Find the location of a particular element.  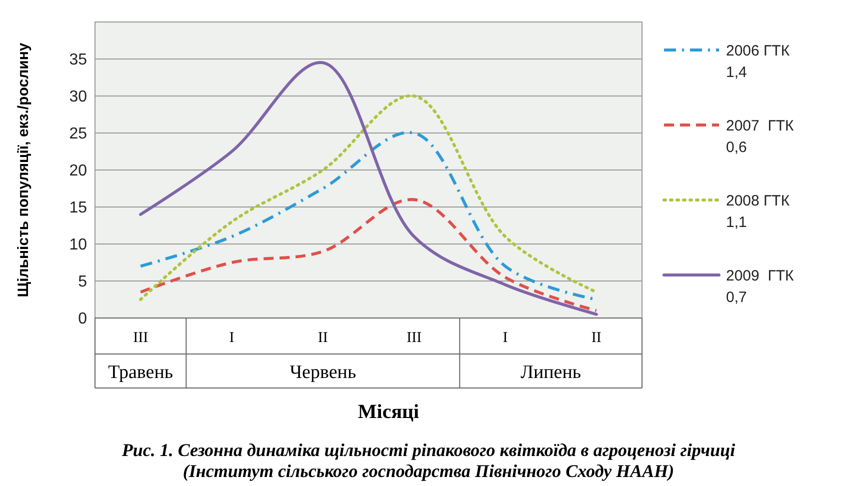

y-tick-label: 15 is located at coordinates (78, 208).